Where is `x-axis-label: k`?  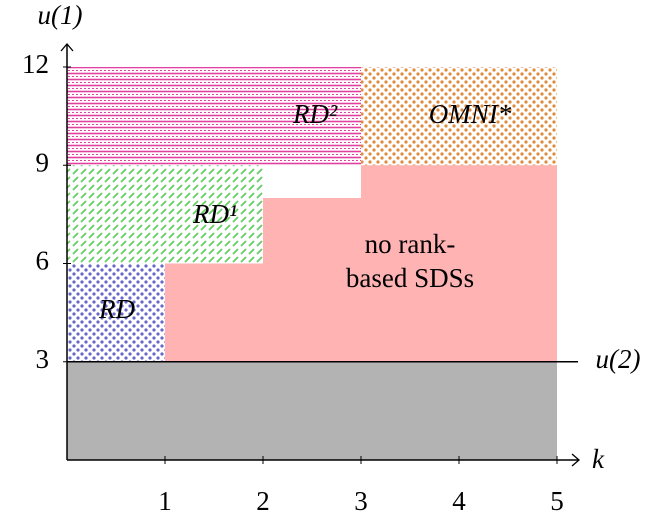 x-axis-label: k is located at coordinates (598, 459).